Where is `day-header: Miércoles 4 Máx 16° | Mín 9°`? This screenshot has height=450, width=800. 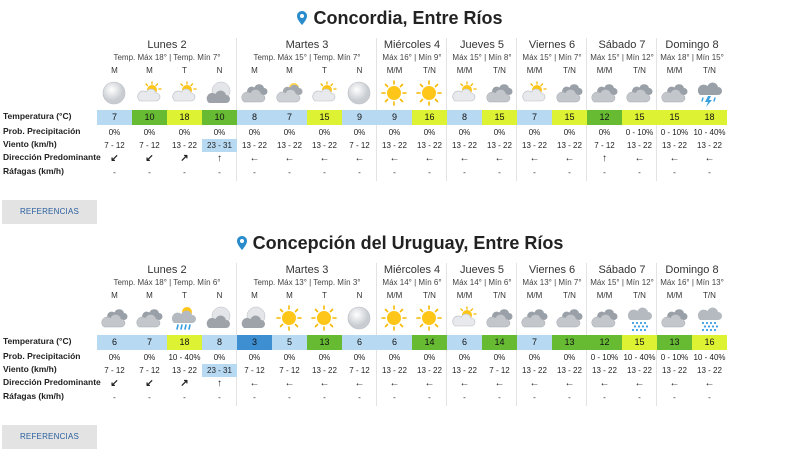
day-header: Miércoles 4 Máx 16° | Mín 9° is located at coordinates (412, 51).